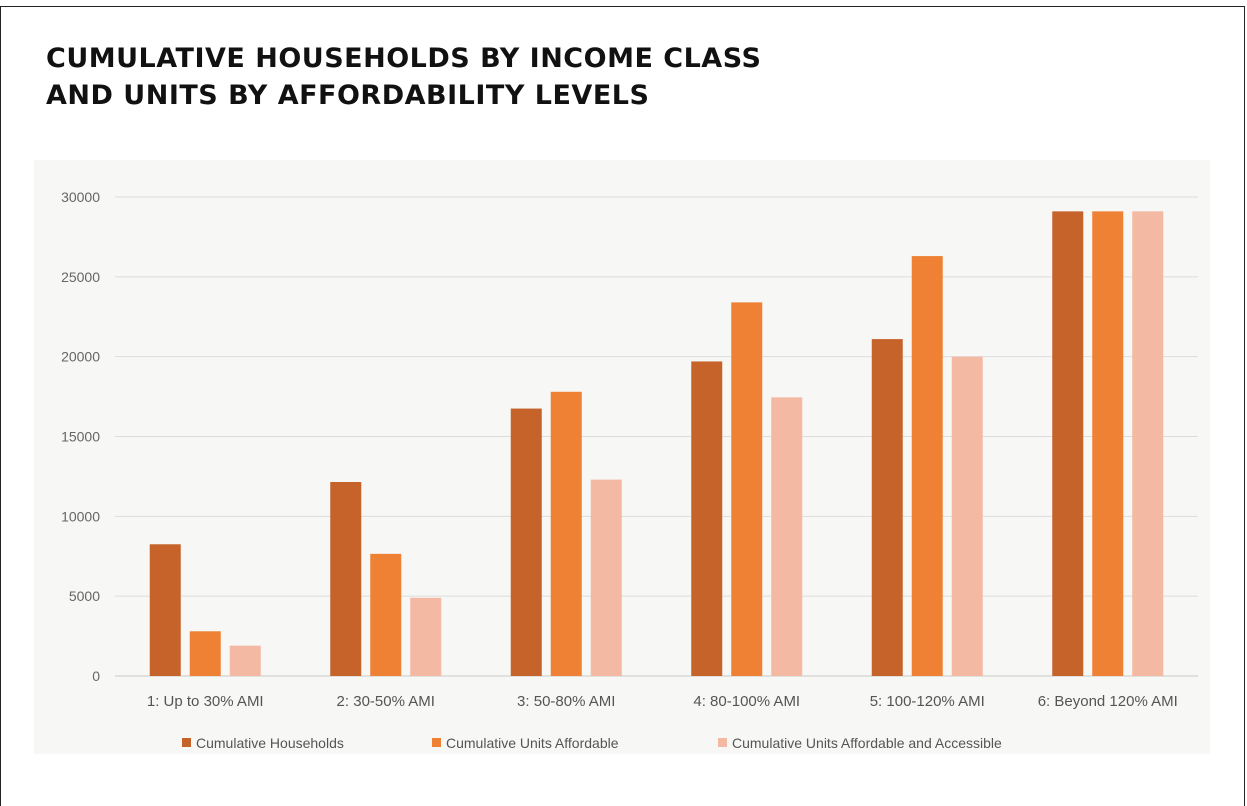  I want to click on legend-label: Cumulative Households, so click(270, 743).